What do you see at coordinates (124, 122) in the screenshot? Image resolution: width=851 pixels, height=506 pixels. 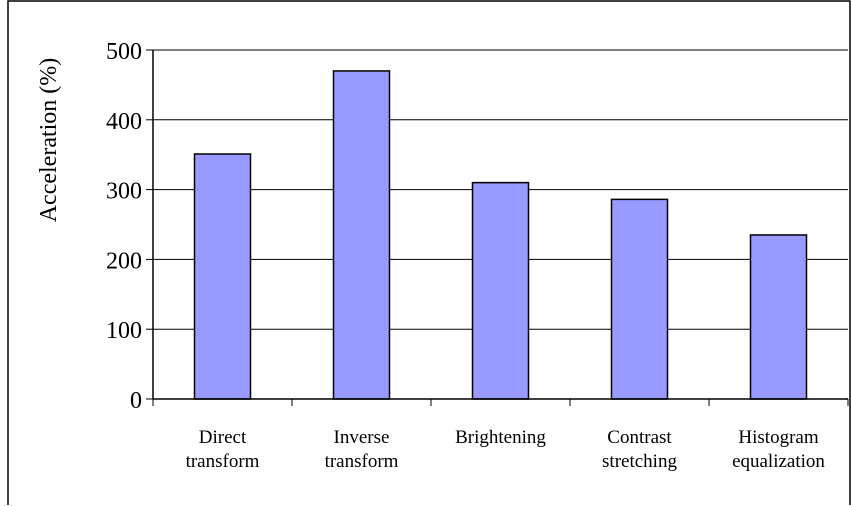 I see `y-tick-label: 400` at bounding box center [124, 122].